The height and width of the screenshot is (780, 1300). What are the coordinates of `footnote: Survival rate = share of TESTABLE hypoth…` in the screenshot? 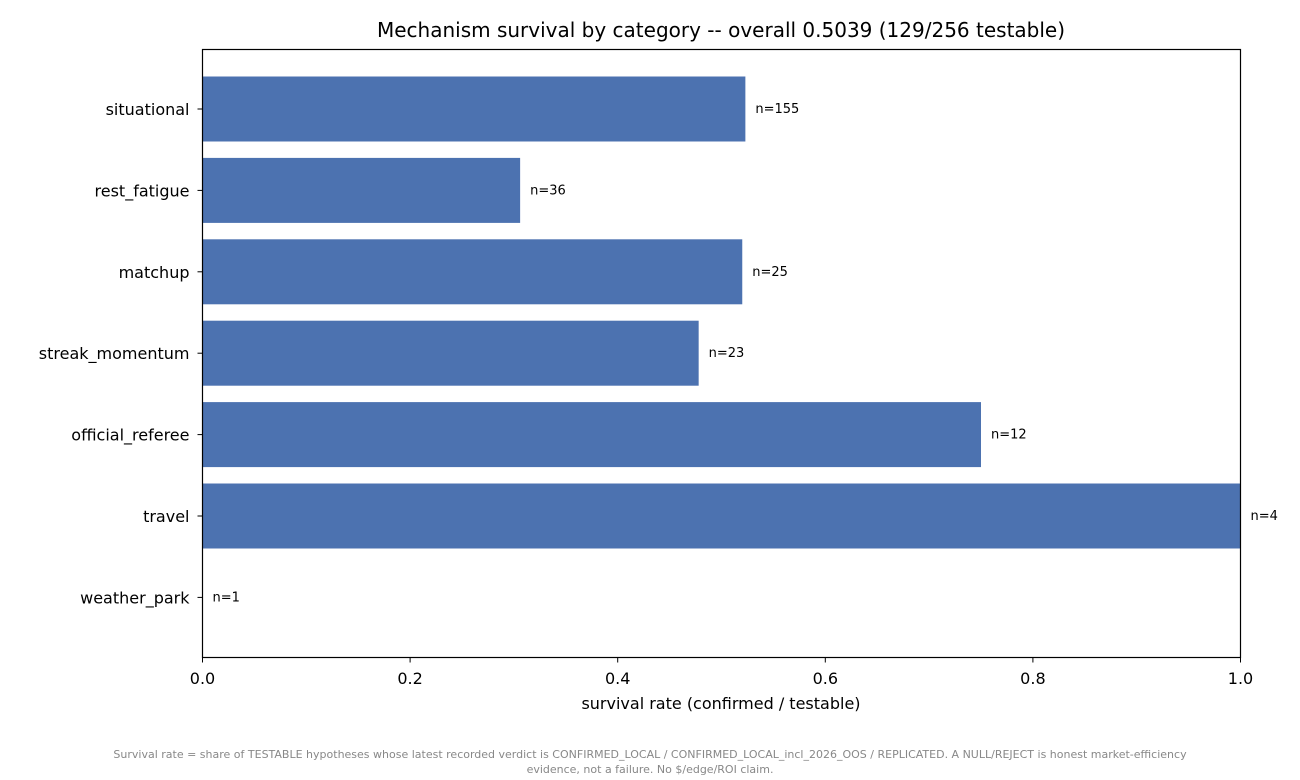 It's located at (650, 762).